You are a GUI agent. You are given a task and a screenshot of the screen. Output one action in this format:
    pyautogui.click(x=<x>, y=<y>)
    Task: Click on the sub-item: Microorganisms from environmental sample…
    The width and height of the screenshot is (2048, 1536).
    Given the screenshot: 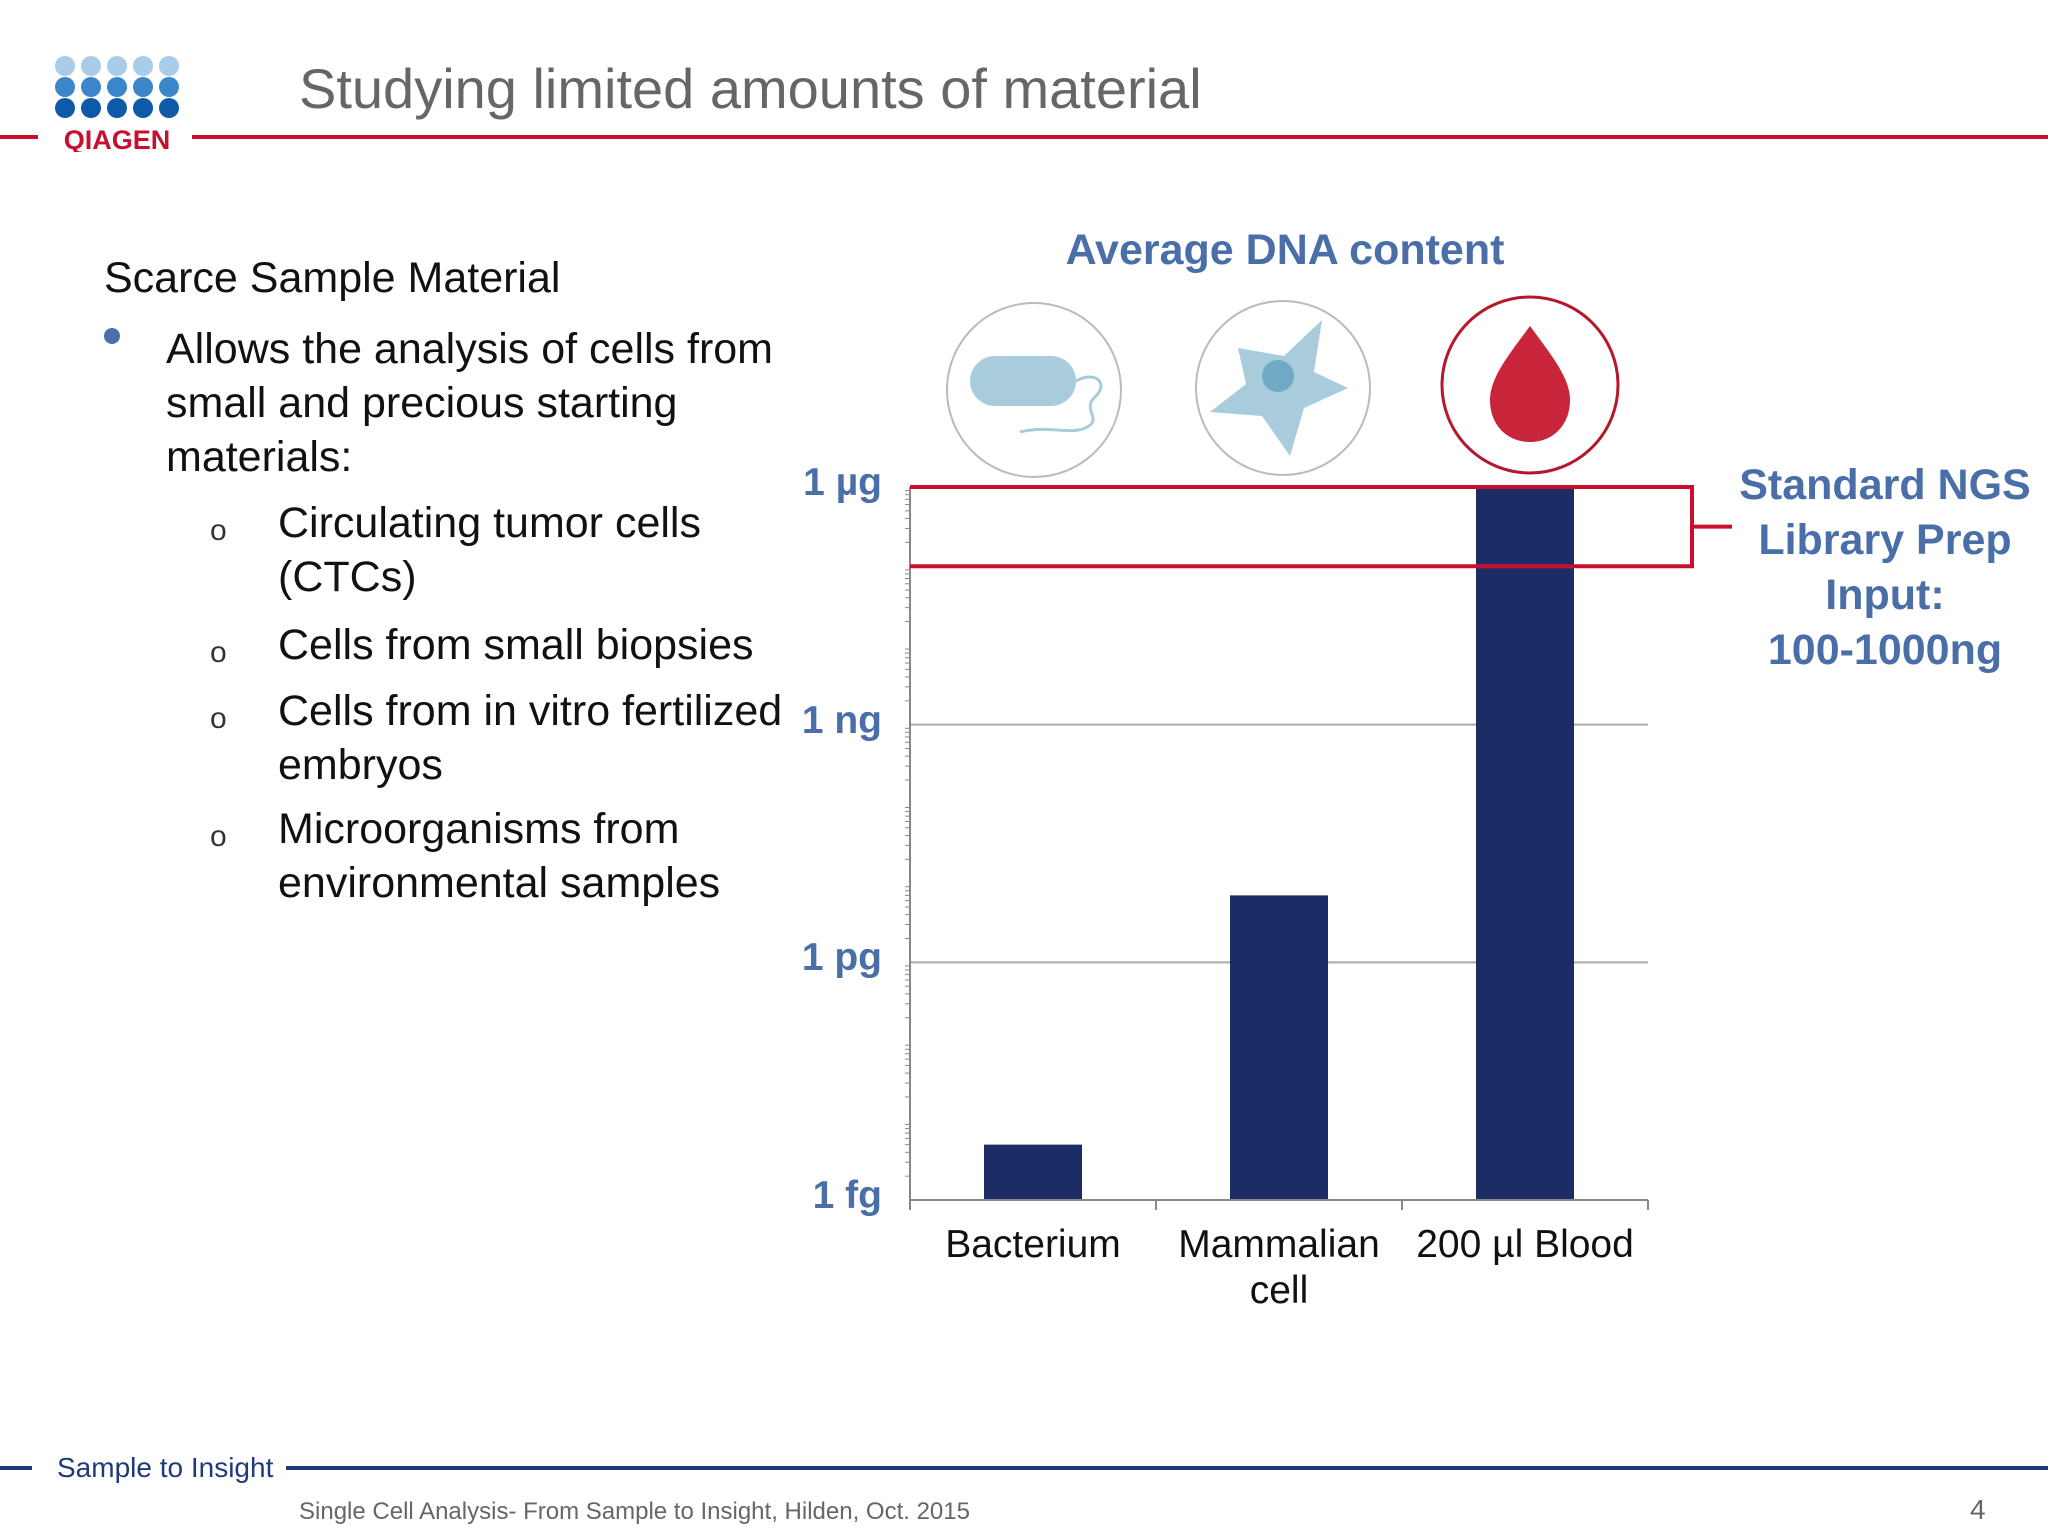 What is the action you would take?
    pyautogui.click(x=499, y=856)
    